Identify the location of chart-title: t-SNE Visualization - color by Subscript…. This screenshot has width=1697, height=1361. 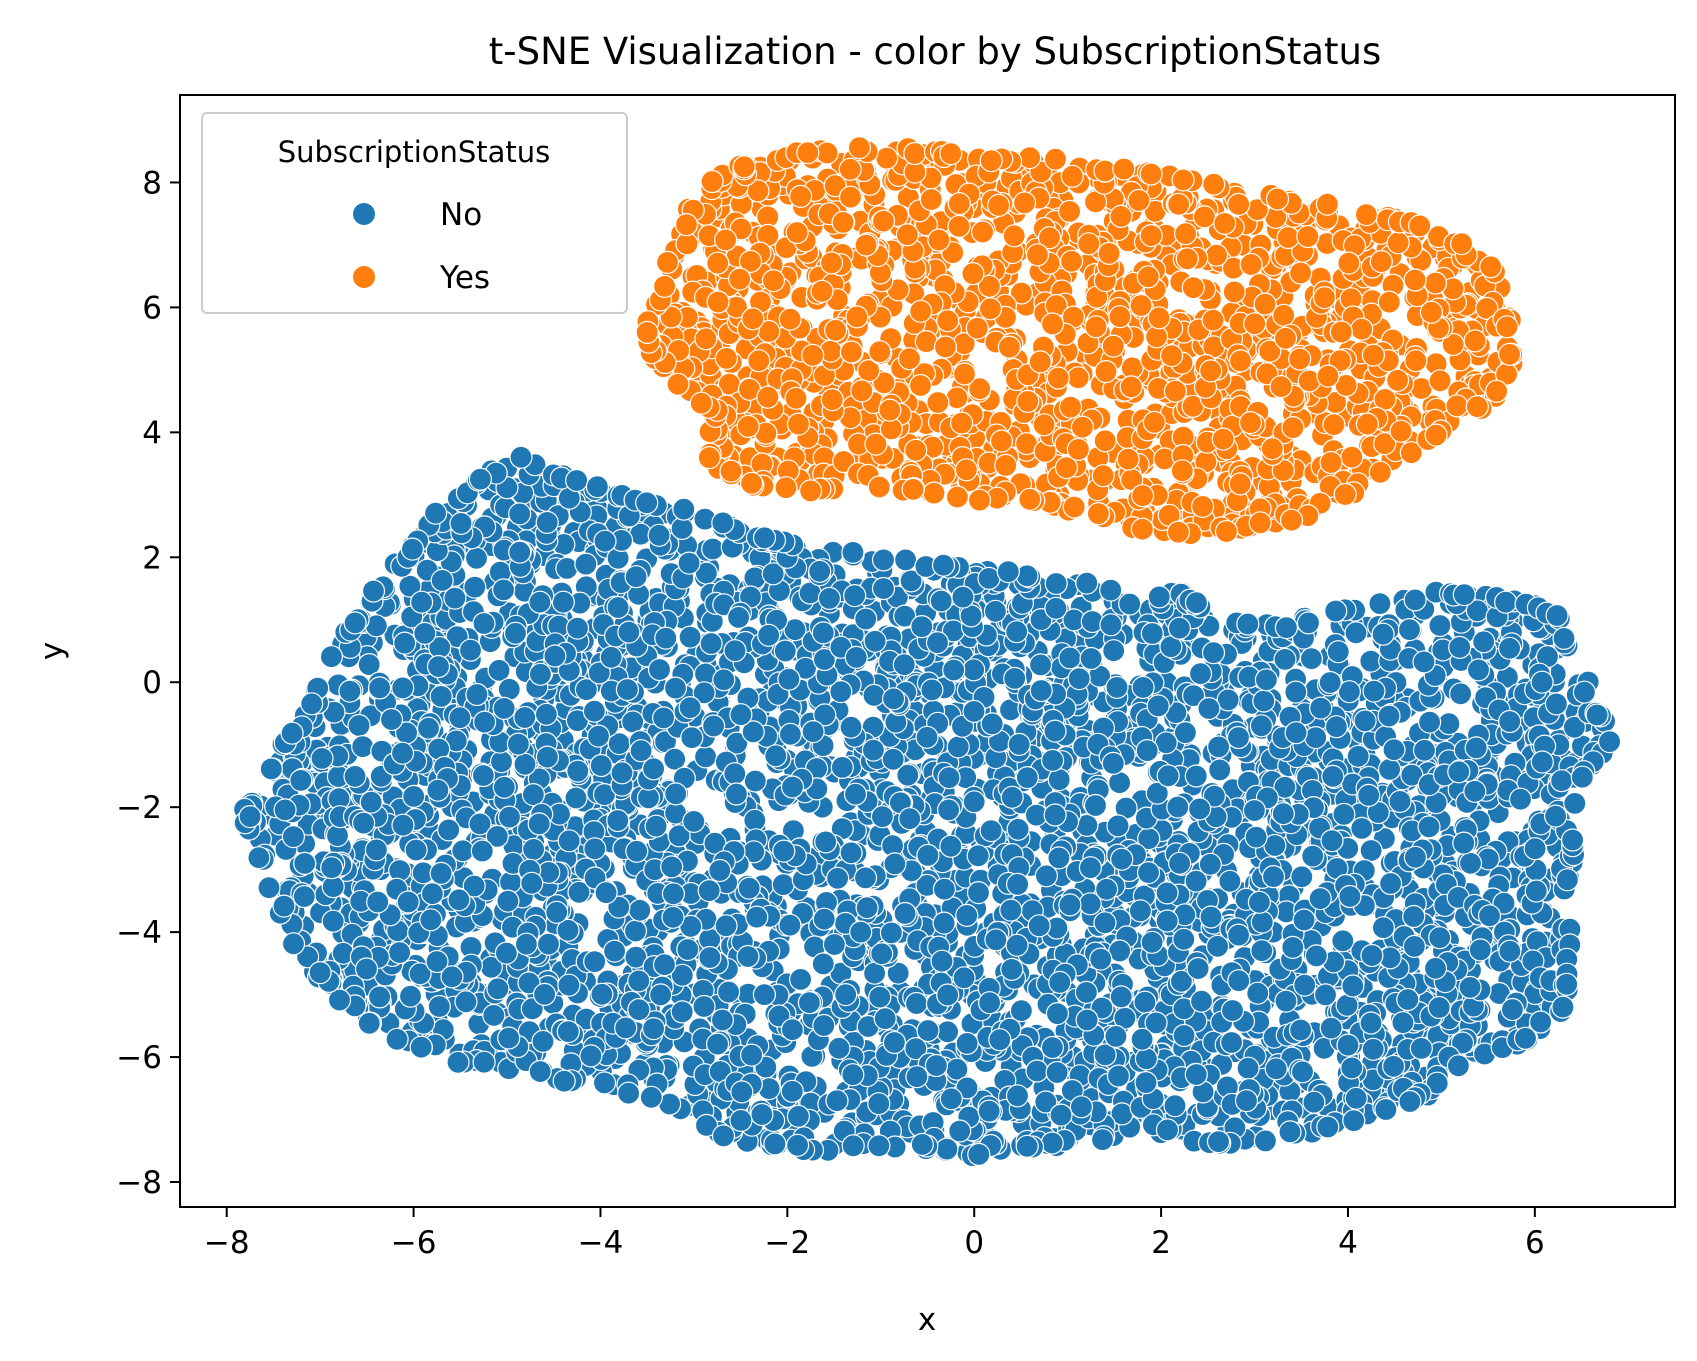
(935, 51).